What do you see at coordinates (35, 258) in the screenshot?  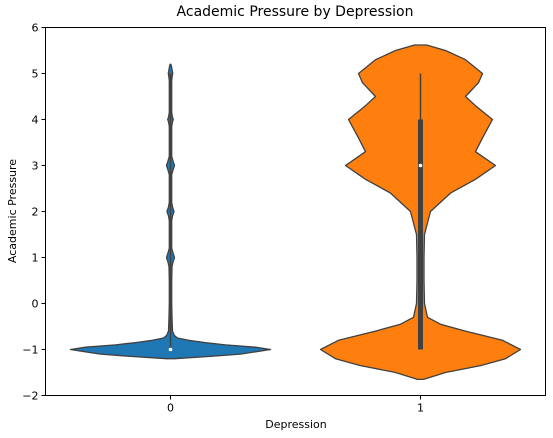 I see `y-tick-label: 1` at bounding box center [35, 258].